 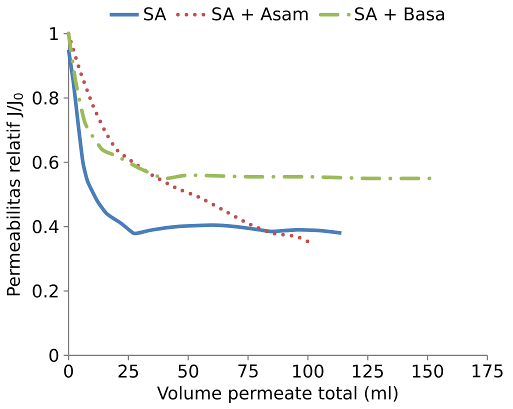 What do you see at coordinates (260, 13) in the screenshot?
I see `legend-label: SA + Asam` at bounding box center [260, 13].